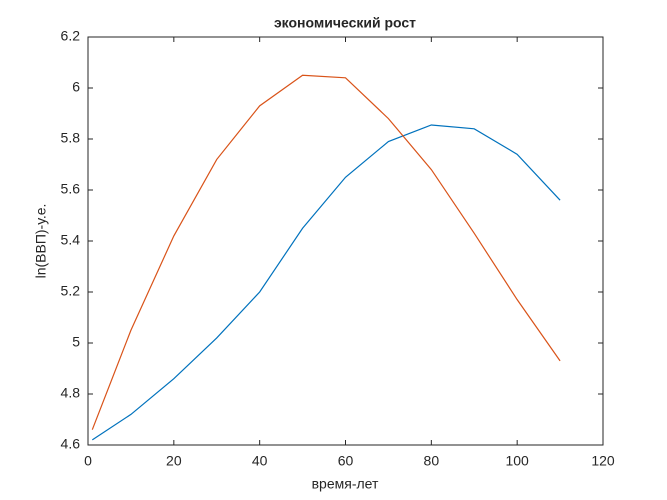  I want to click on y-axis-label: ln(ВВП)-у.е., so click(41, 241).